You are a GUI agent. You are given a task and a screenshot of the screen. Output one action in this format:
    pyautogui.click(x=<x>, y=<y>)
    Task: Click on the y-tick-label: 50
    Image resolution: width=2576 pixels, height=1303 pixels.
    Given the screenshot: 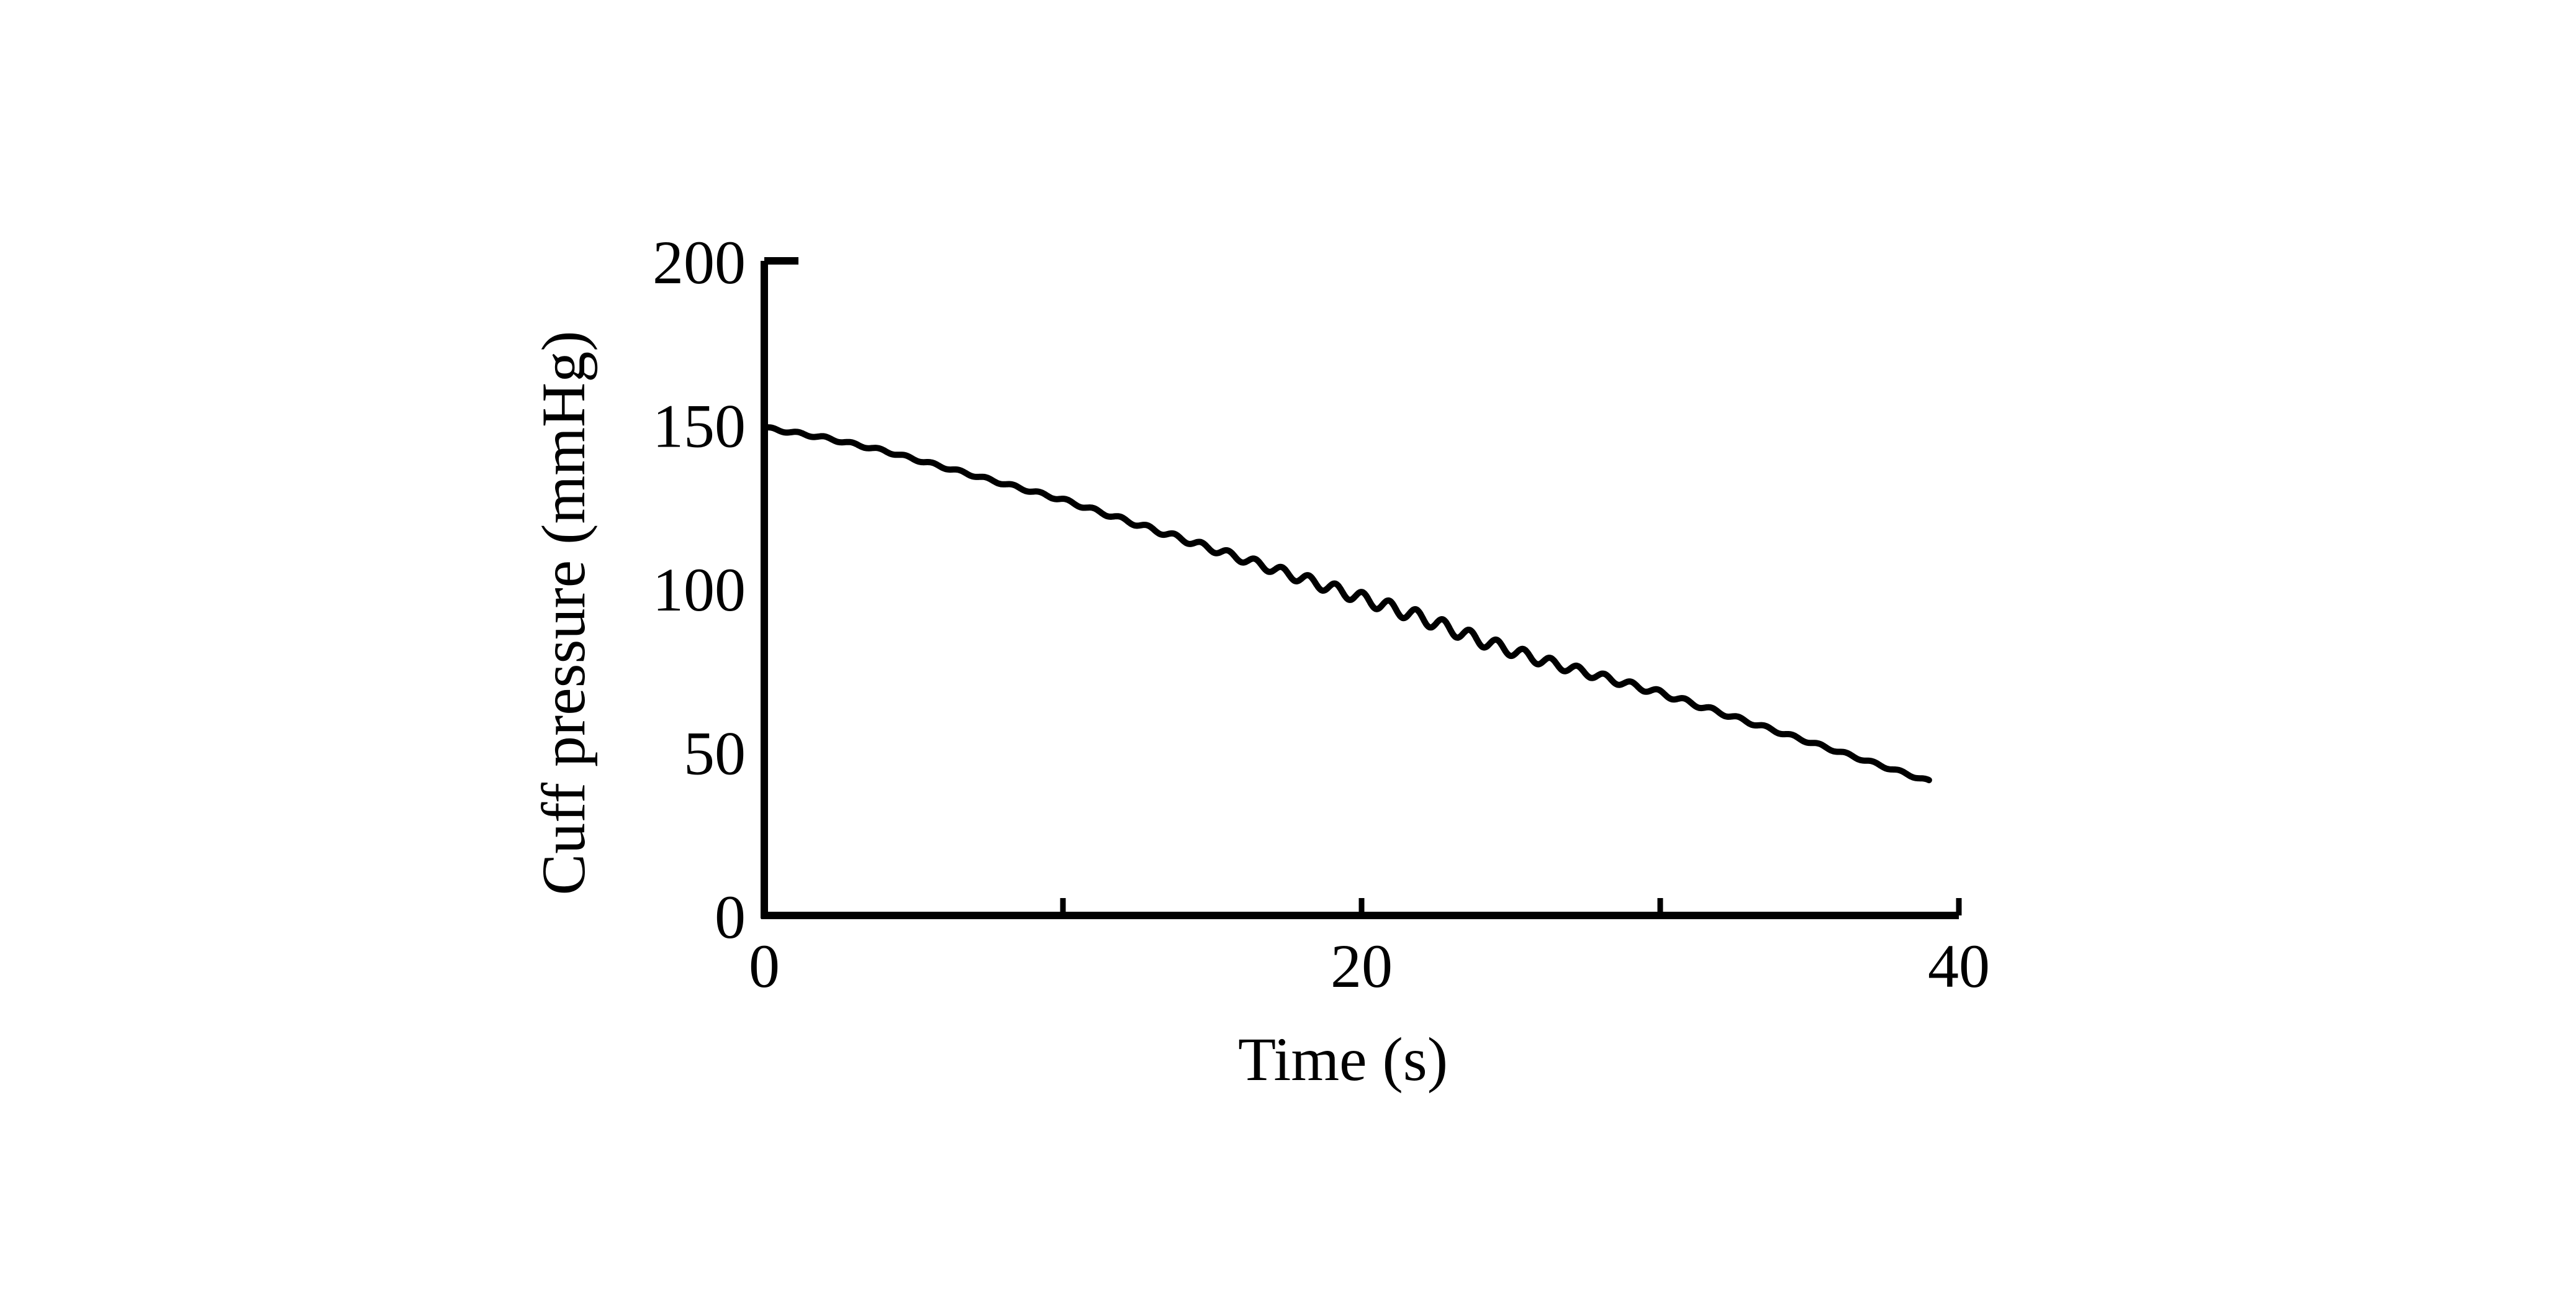 What is the action you would take?
    pyautogui.click(x=715, y=753)
    